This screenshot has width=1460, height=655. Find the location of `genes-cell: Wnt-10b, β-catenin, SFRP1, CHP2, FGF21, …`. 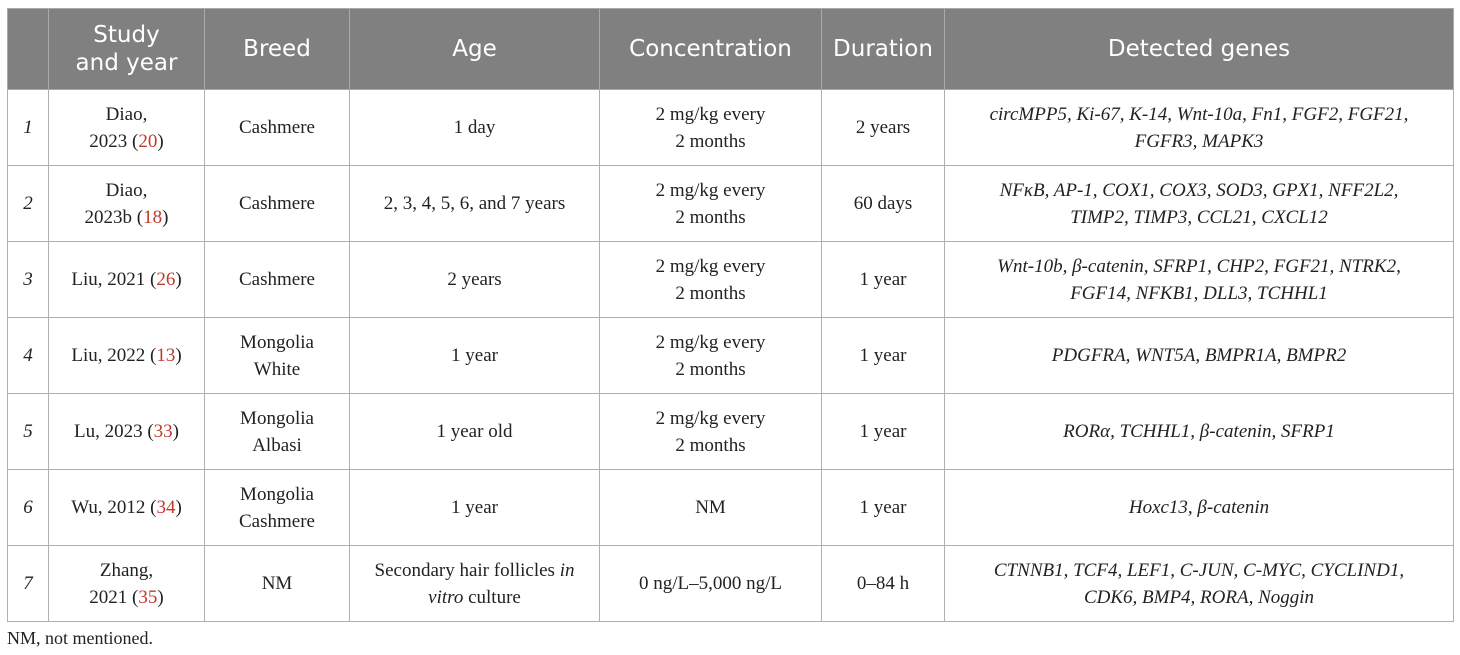

genes-cell: Wnt-10b, β-catenin, SFRP1, CHP2, FGF21, … is located at coordinates (1199, 279).